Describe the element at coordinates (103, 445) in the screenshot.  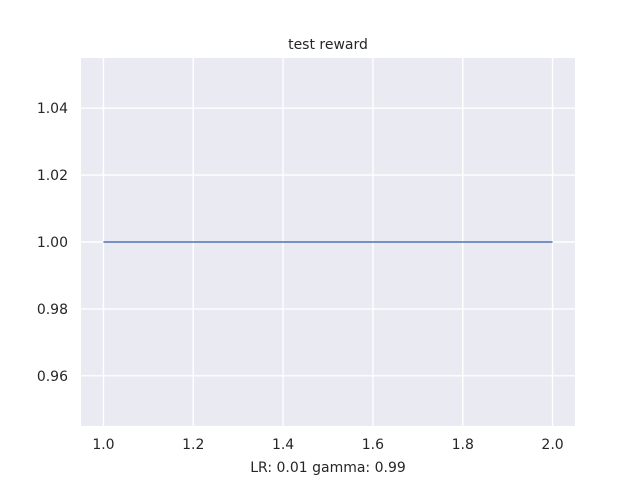
I see `x-tick-label: 1.0` at that location.